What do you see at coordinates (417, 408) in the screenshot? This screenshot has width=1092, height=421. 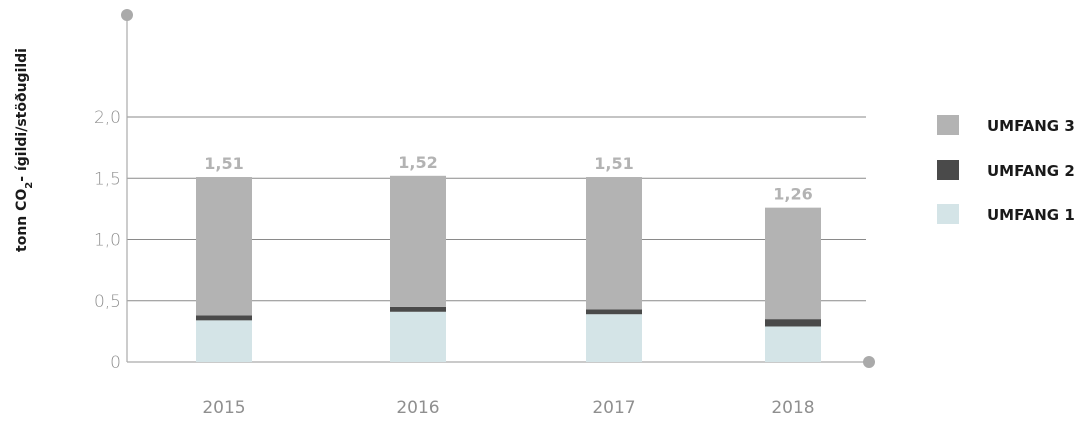 I see `x-tick-label: 2016` at bounding box center [417, 408].